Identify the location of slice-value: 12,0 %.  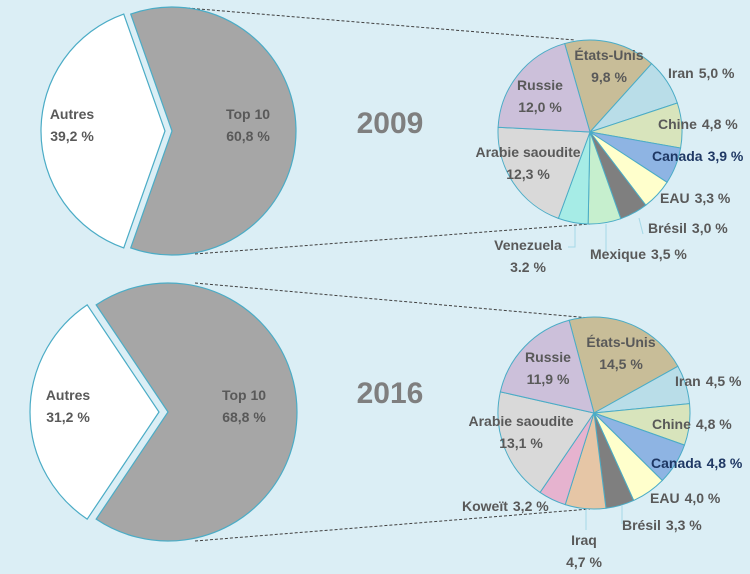
(540, 107).